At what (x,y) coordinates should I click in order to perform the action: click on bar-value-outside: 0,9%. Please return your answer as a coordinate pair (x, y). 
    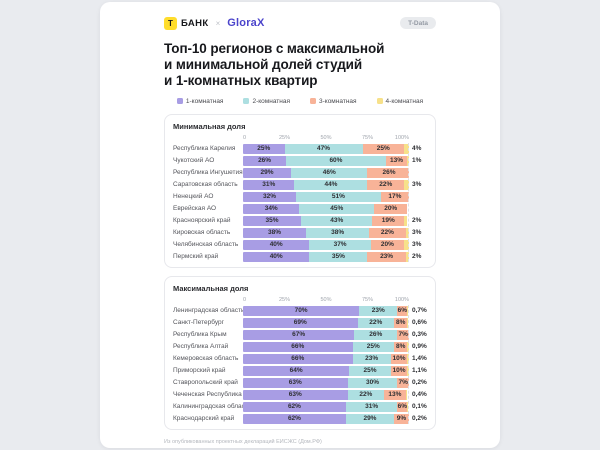
    Looking at the image, I should click on (419, 346).